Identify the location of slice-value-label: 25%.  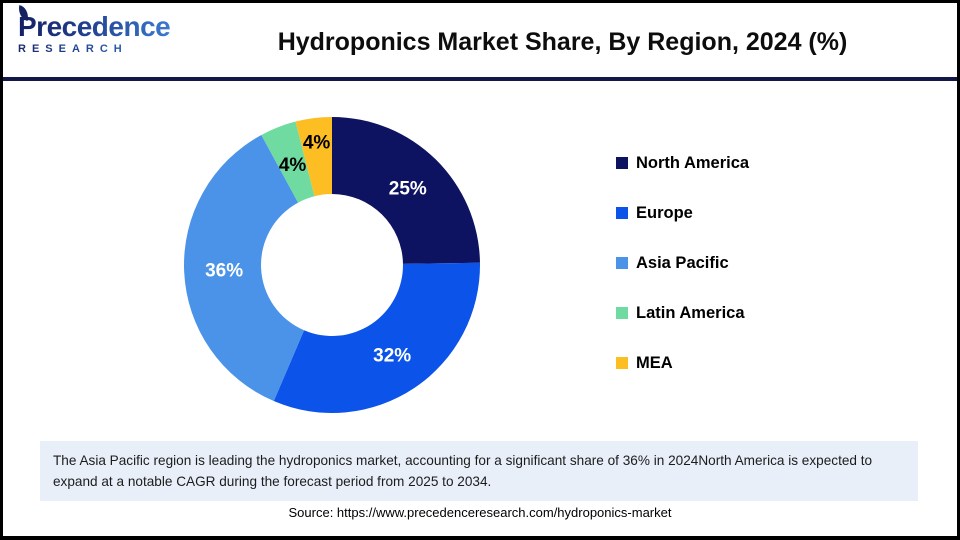
(408, 189).